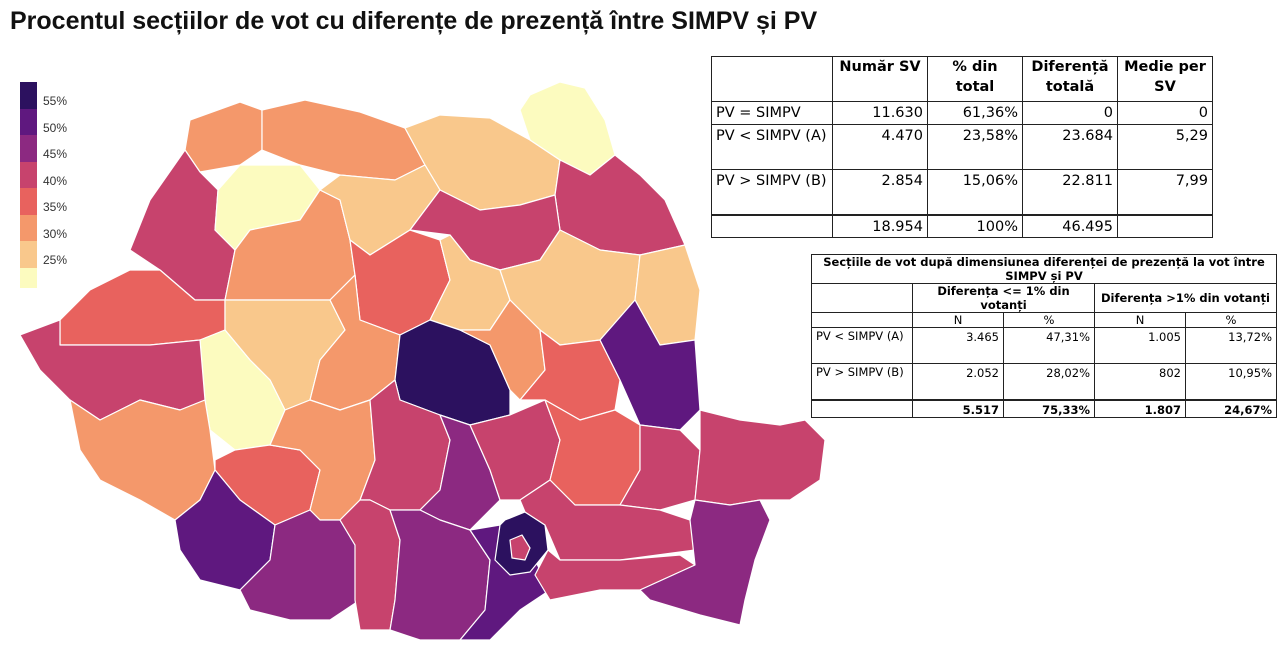 The image size is (1284, 650). Describe the element at coordinates (975, 147) in the screenshot. I see `cell: 23,58%` at that location.